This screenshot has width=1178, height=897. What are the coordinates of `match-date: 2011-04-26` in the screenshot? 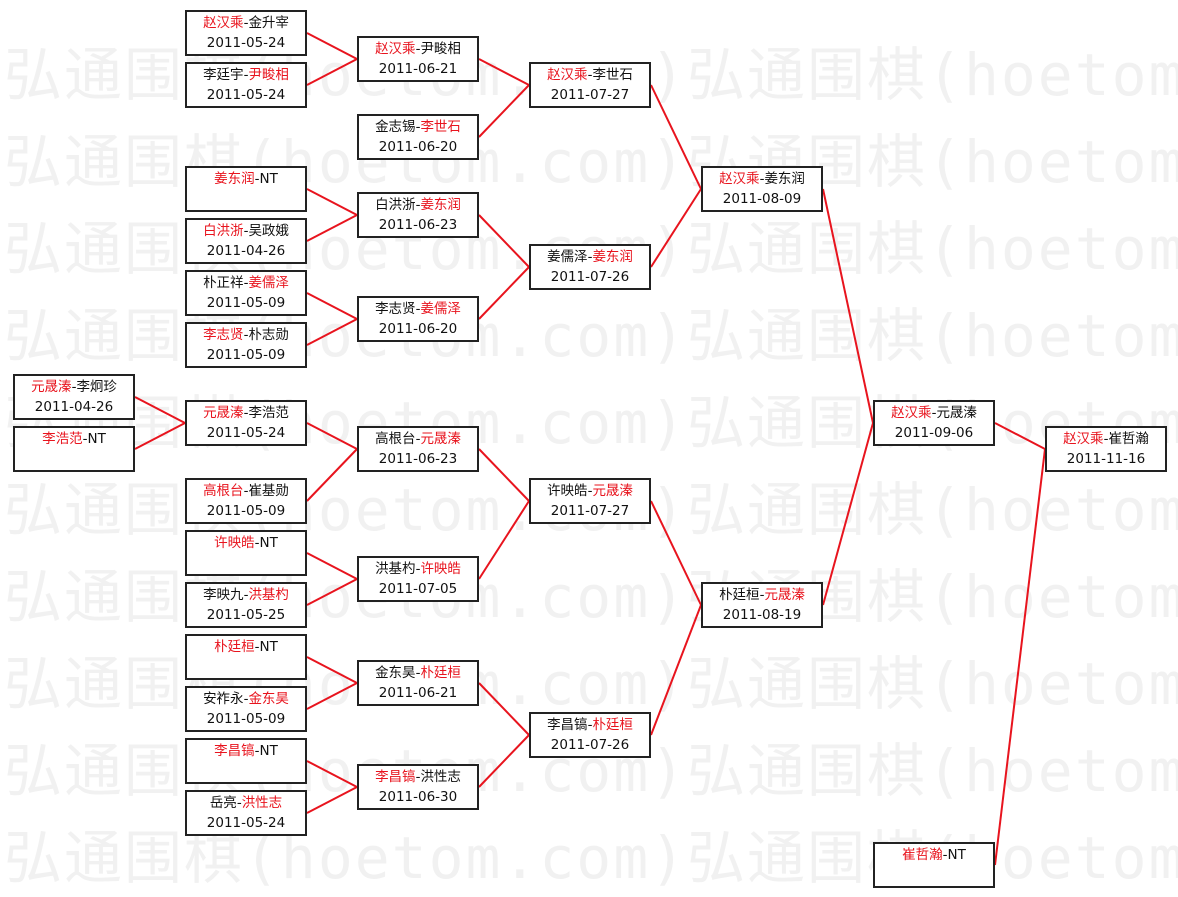 It's located at (246, 251).